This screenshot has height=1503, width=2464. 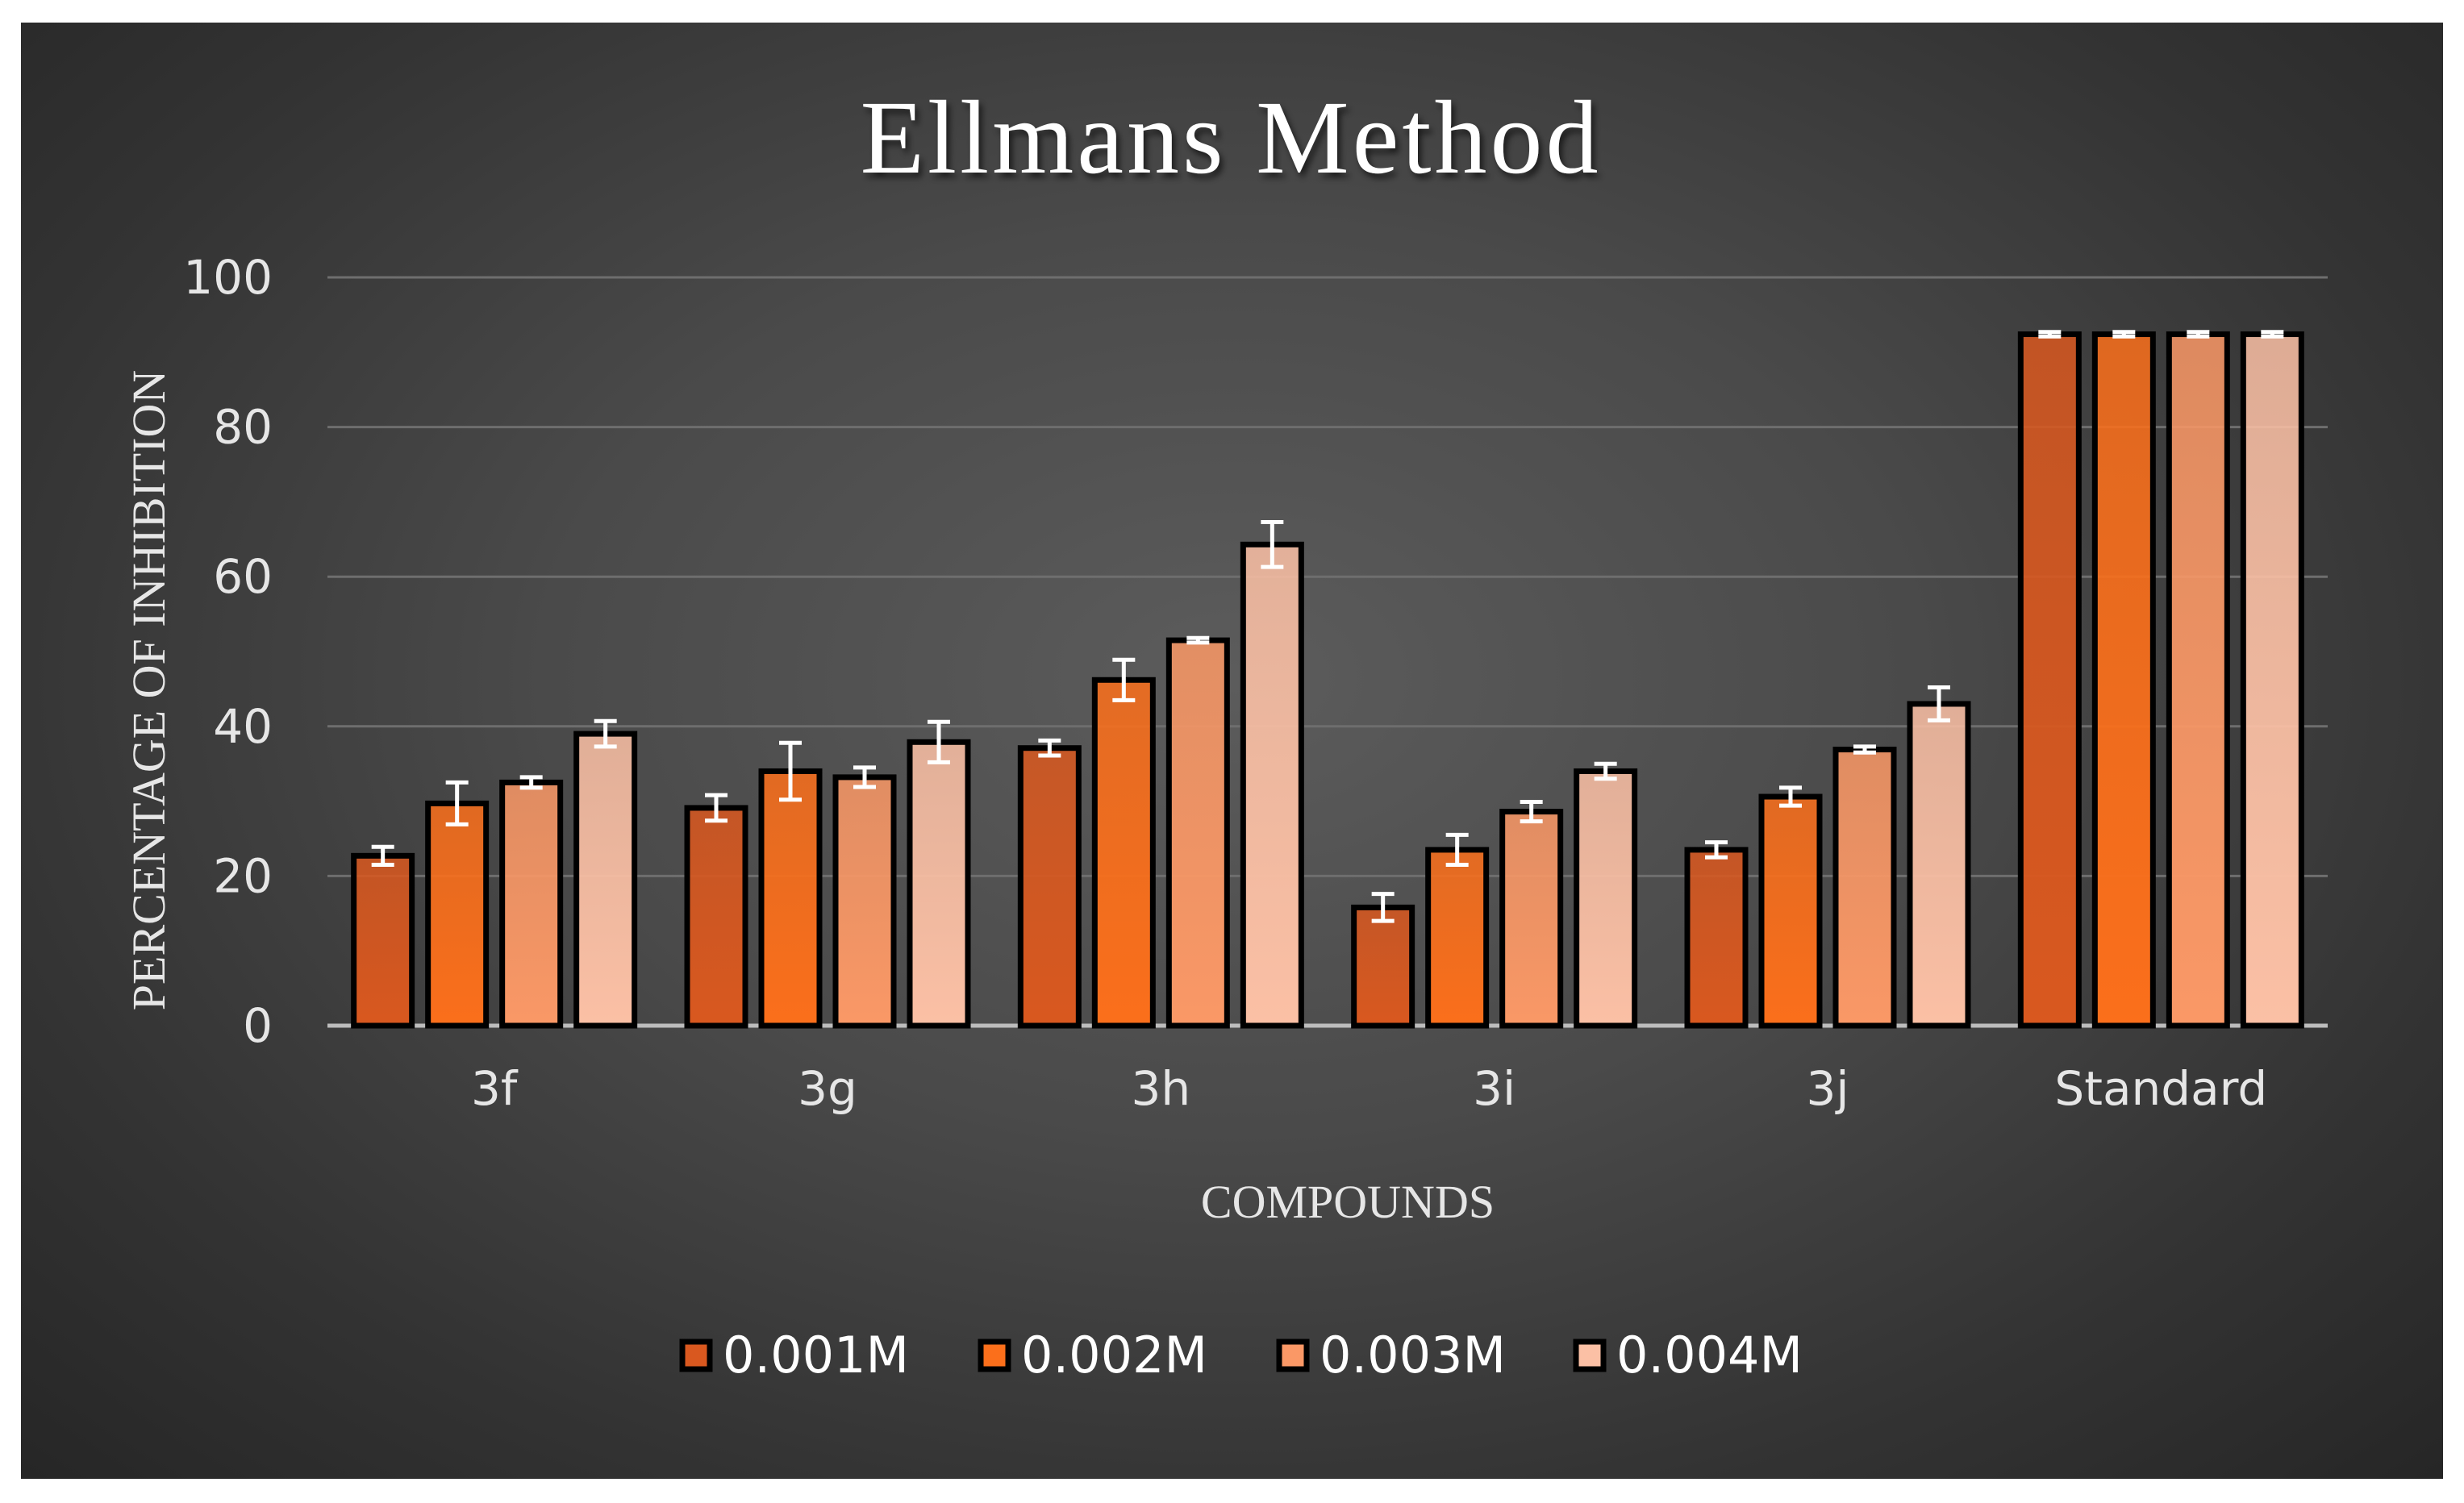 I want to click on bar-3j-0.004M, so click(x=1939, y=865).